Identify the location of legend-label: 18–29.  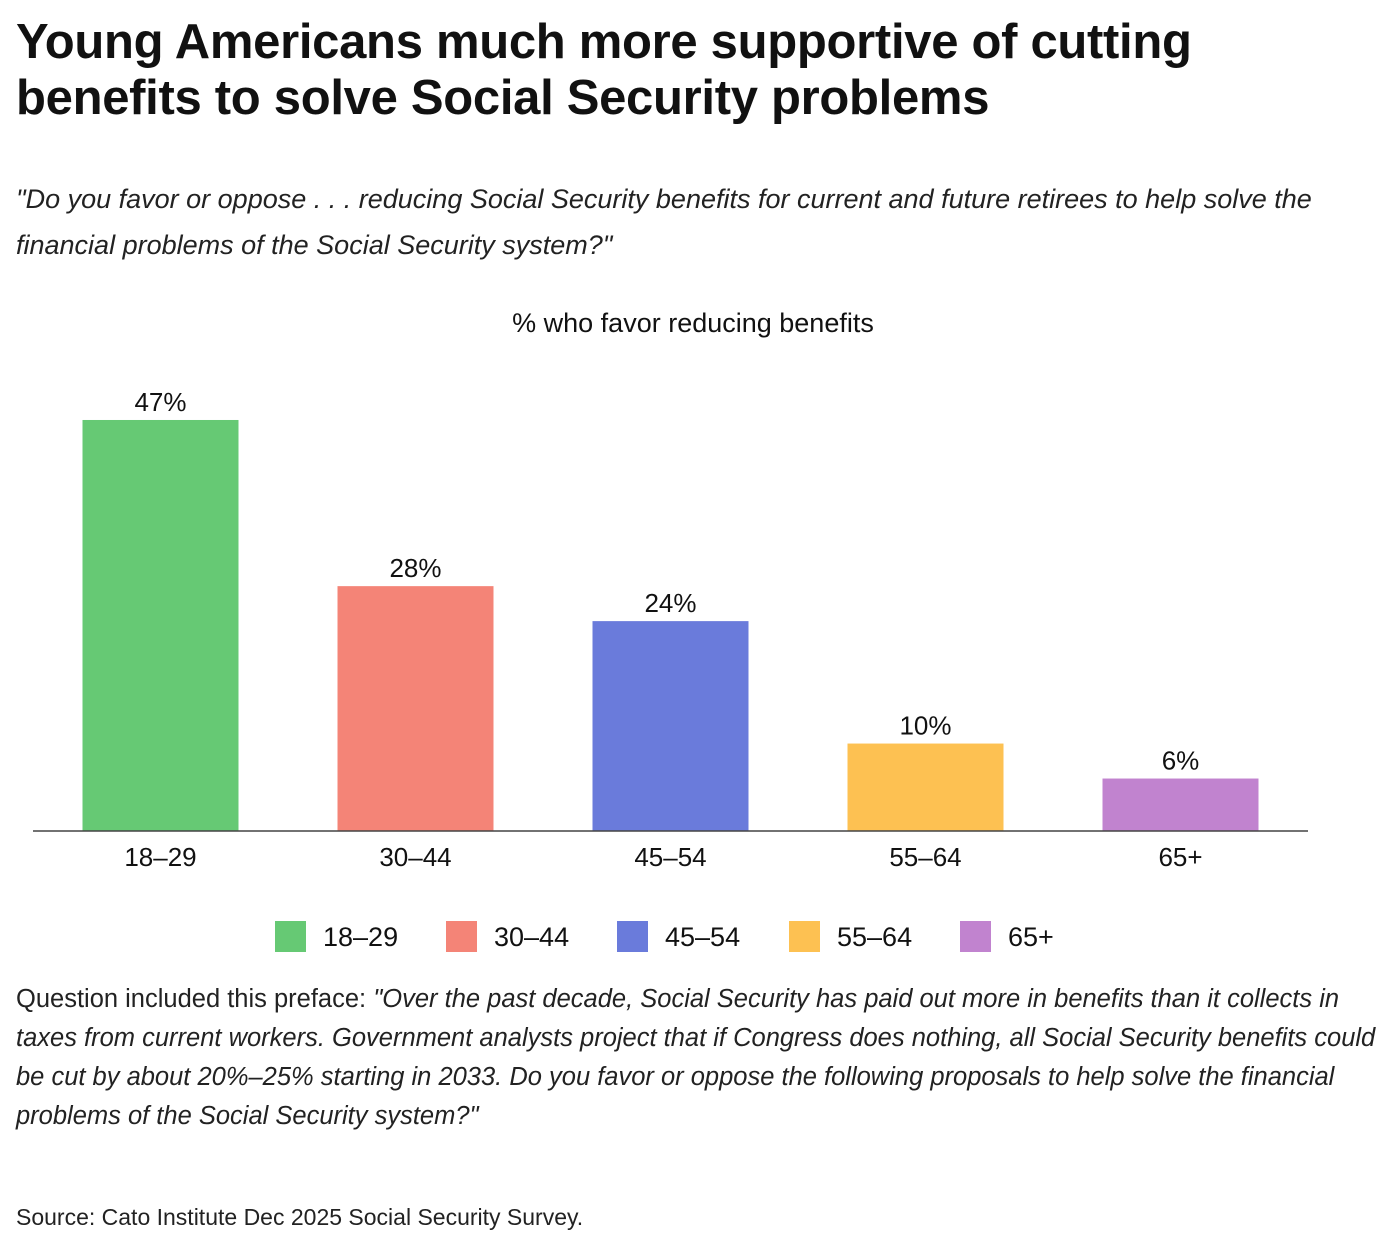
(360, 937).